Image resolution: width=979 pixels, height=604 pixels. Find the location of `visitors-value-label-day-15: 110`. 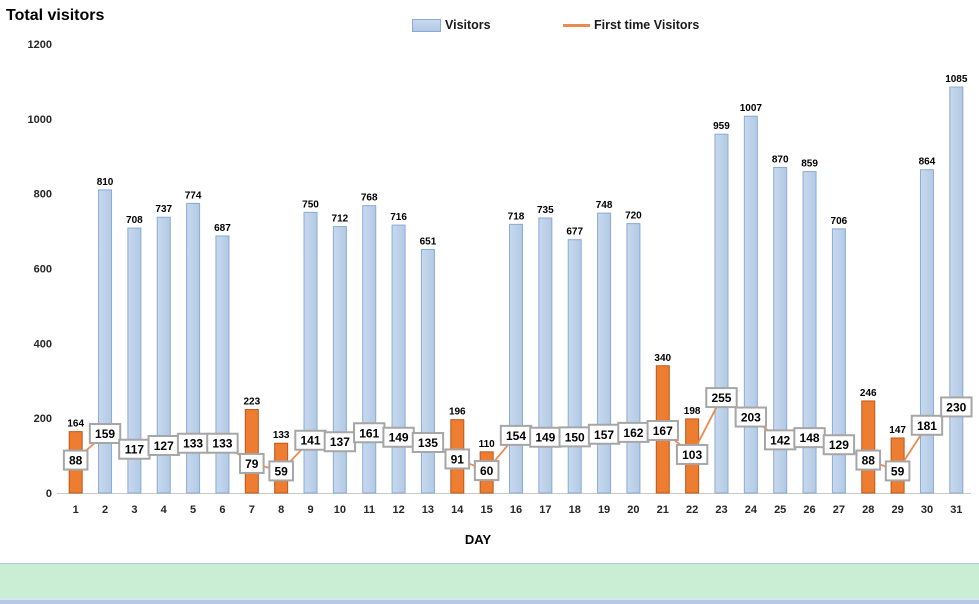

visitors-value-label-day-15: 110 is located at coordinates (487, 444).